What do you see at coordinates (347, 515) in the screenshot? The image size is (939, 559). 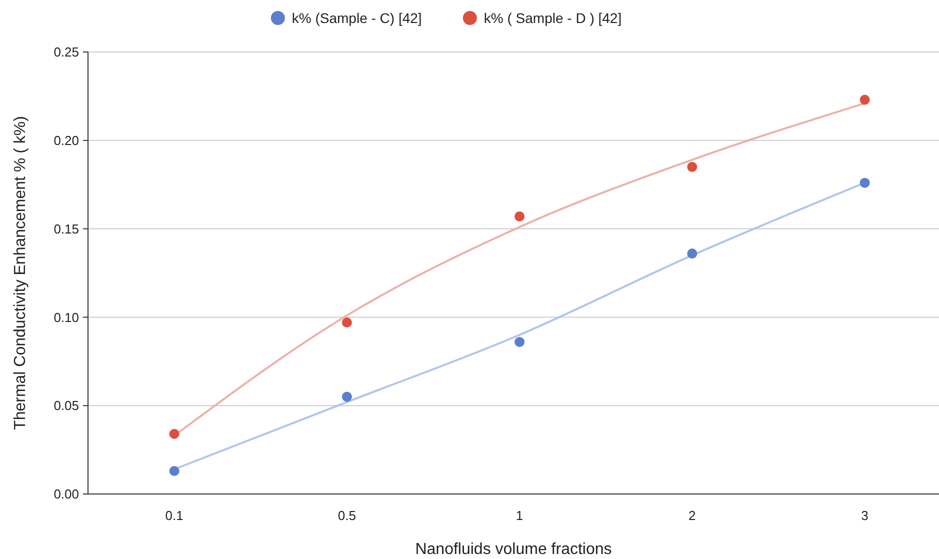 I see `x-tick-label: 0.5` at bounding box center [347, 515].